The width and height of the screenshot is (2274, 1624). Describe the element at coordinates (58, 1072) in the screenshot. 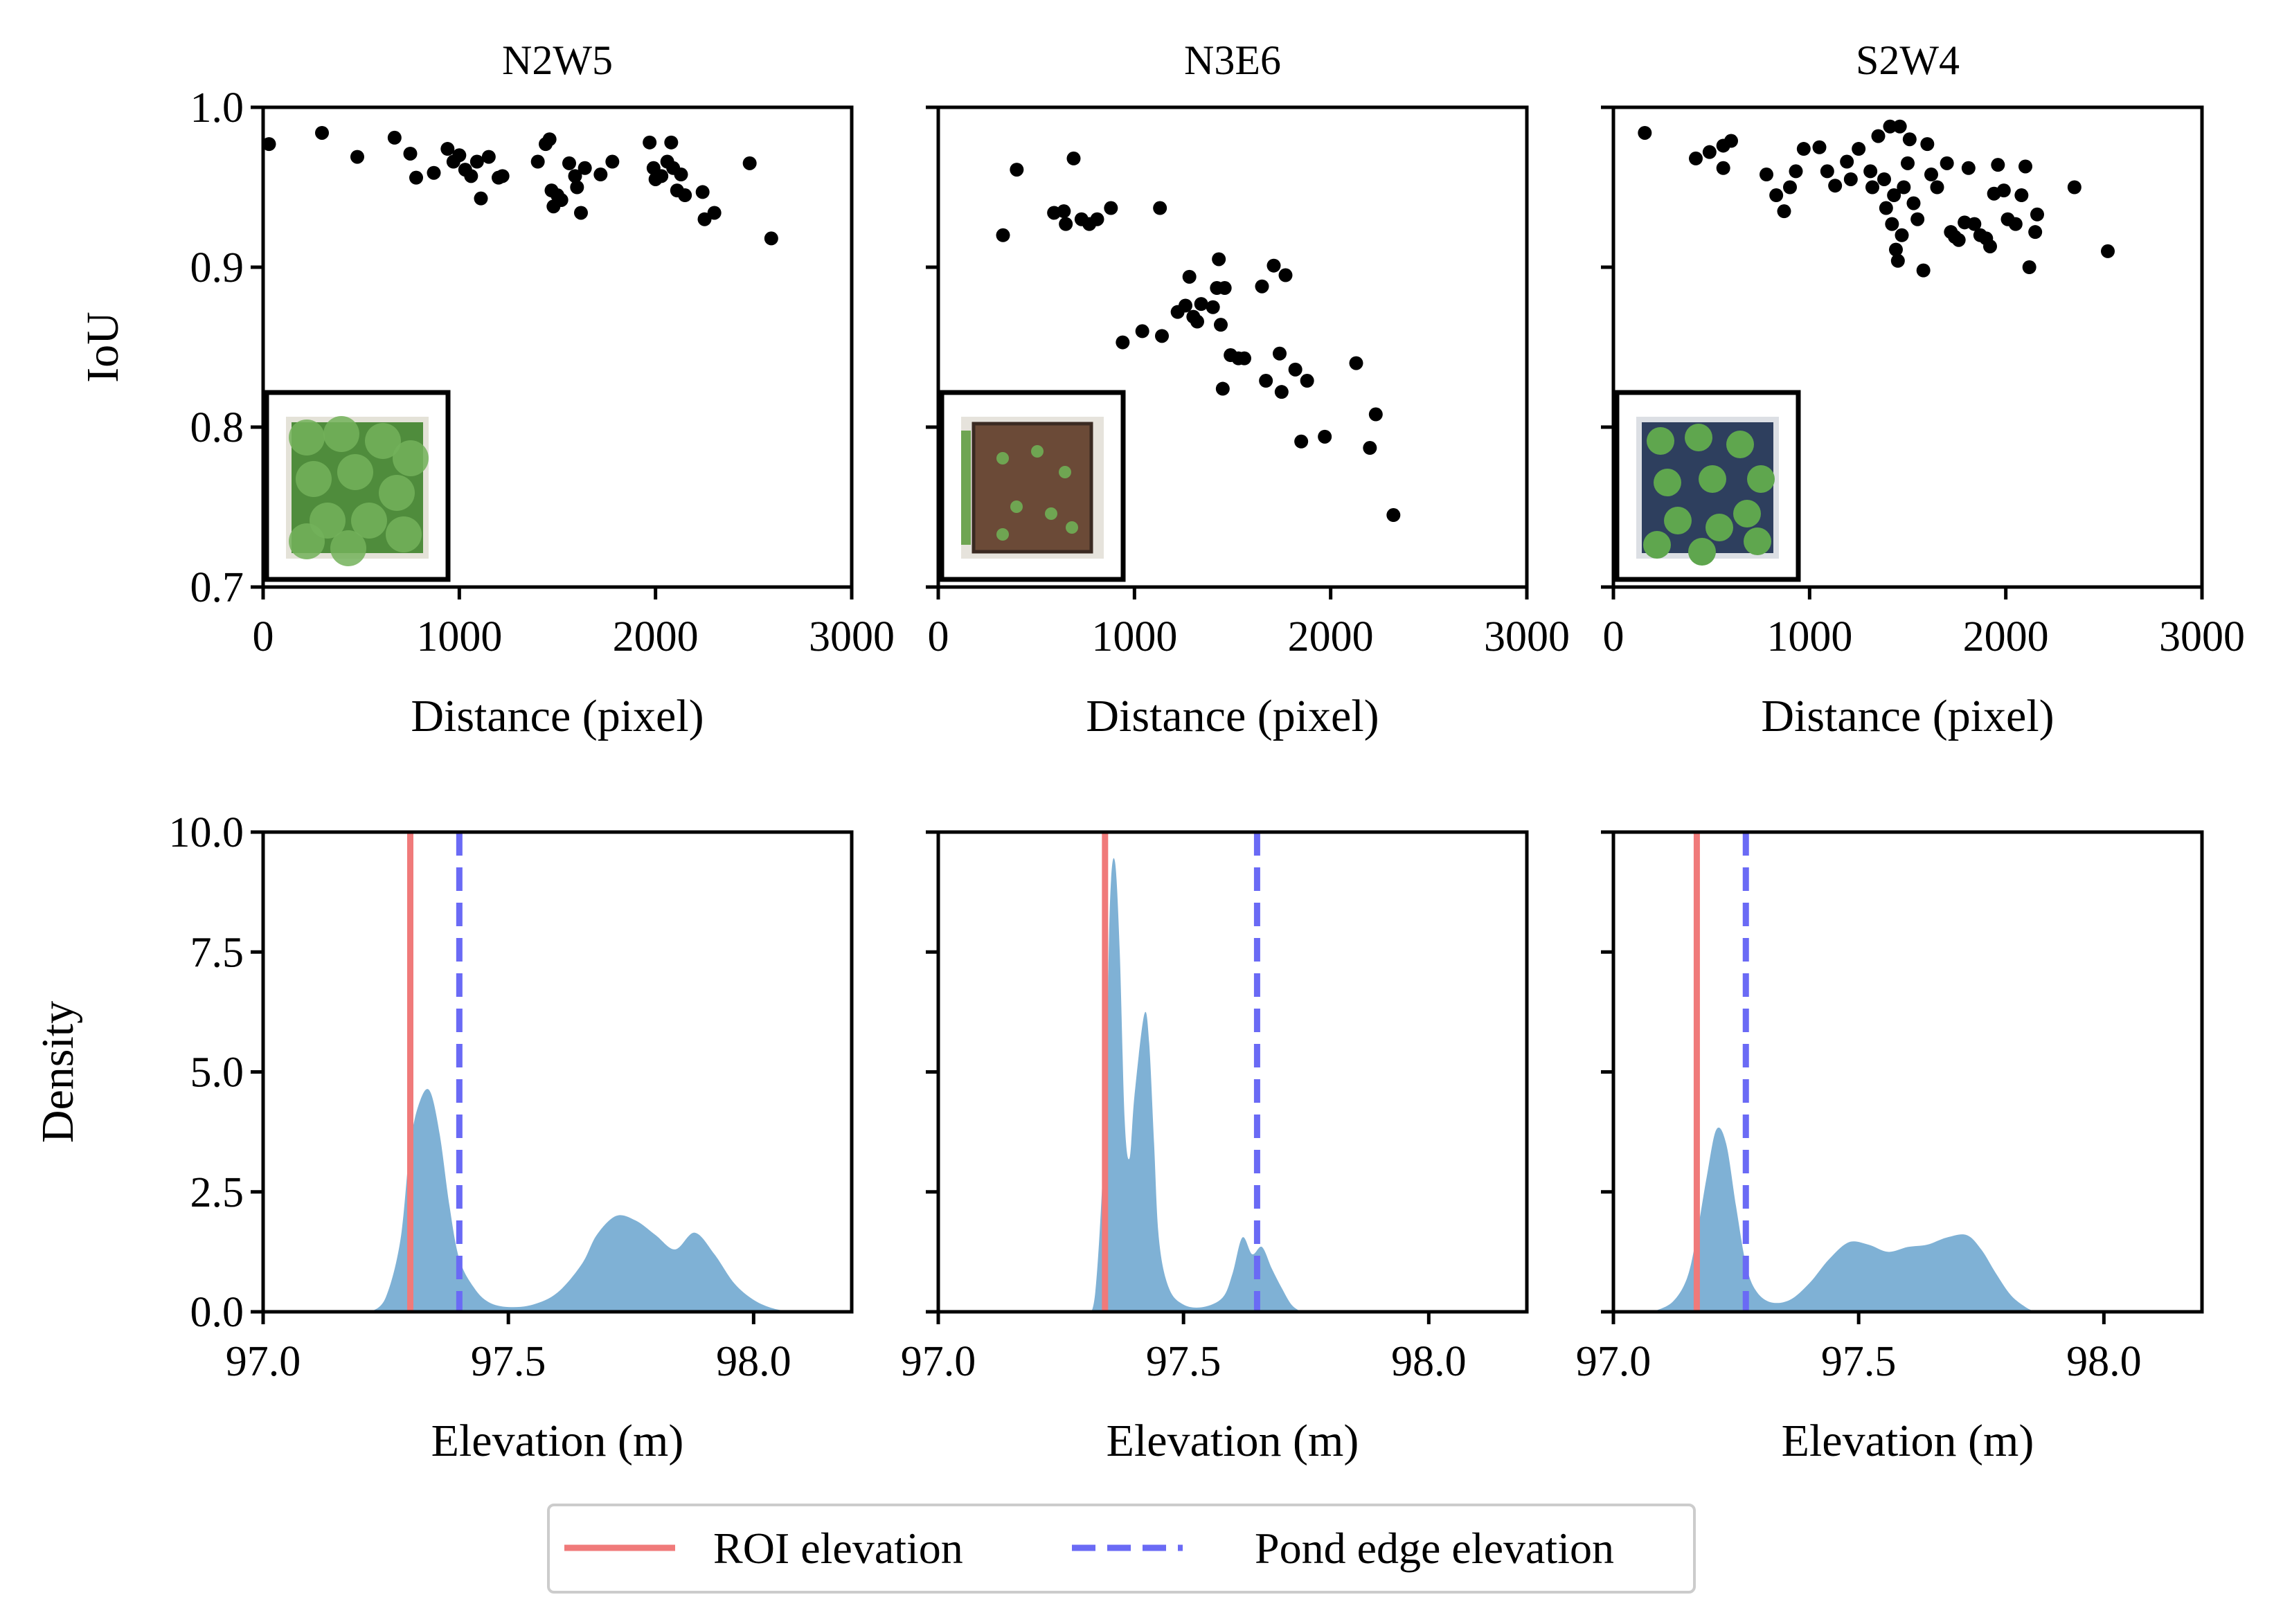

I see `y-axis-title: Density` at that location.